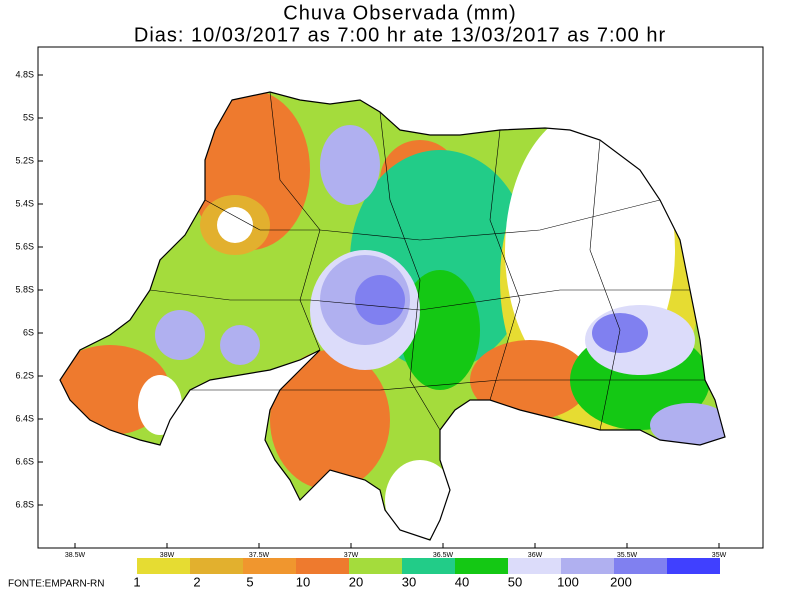  I want to click on lat-label: 6S, so click(28, 332).